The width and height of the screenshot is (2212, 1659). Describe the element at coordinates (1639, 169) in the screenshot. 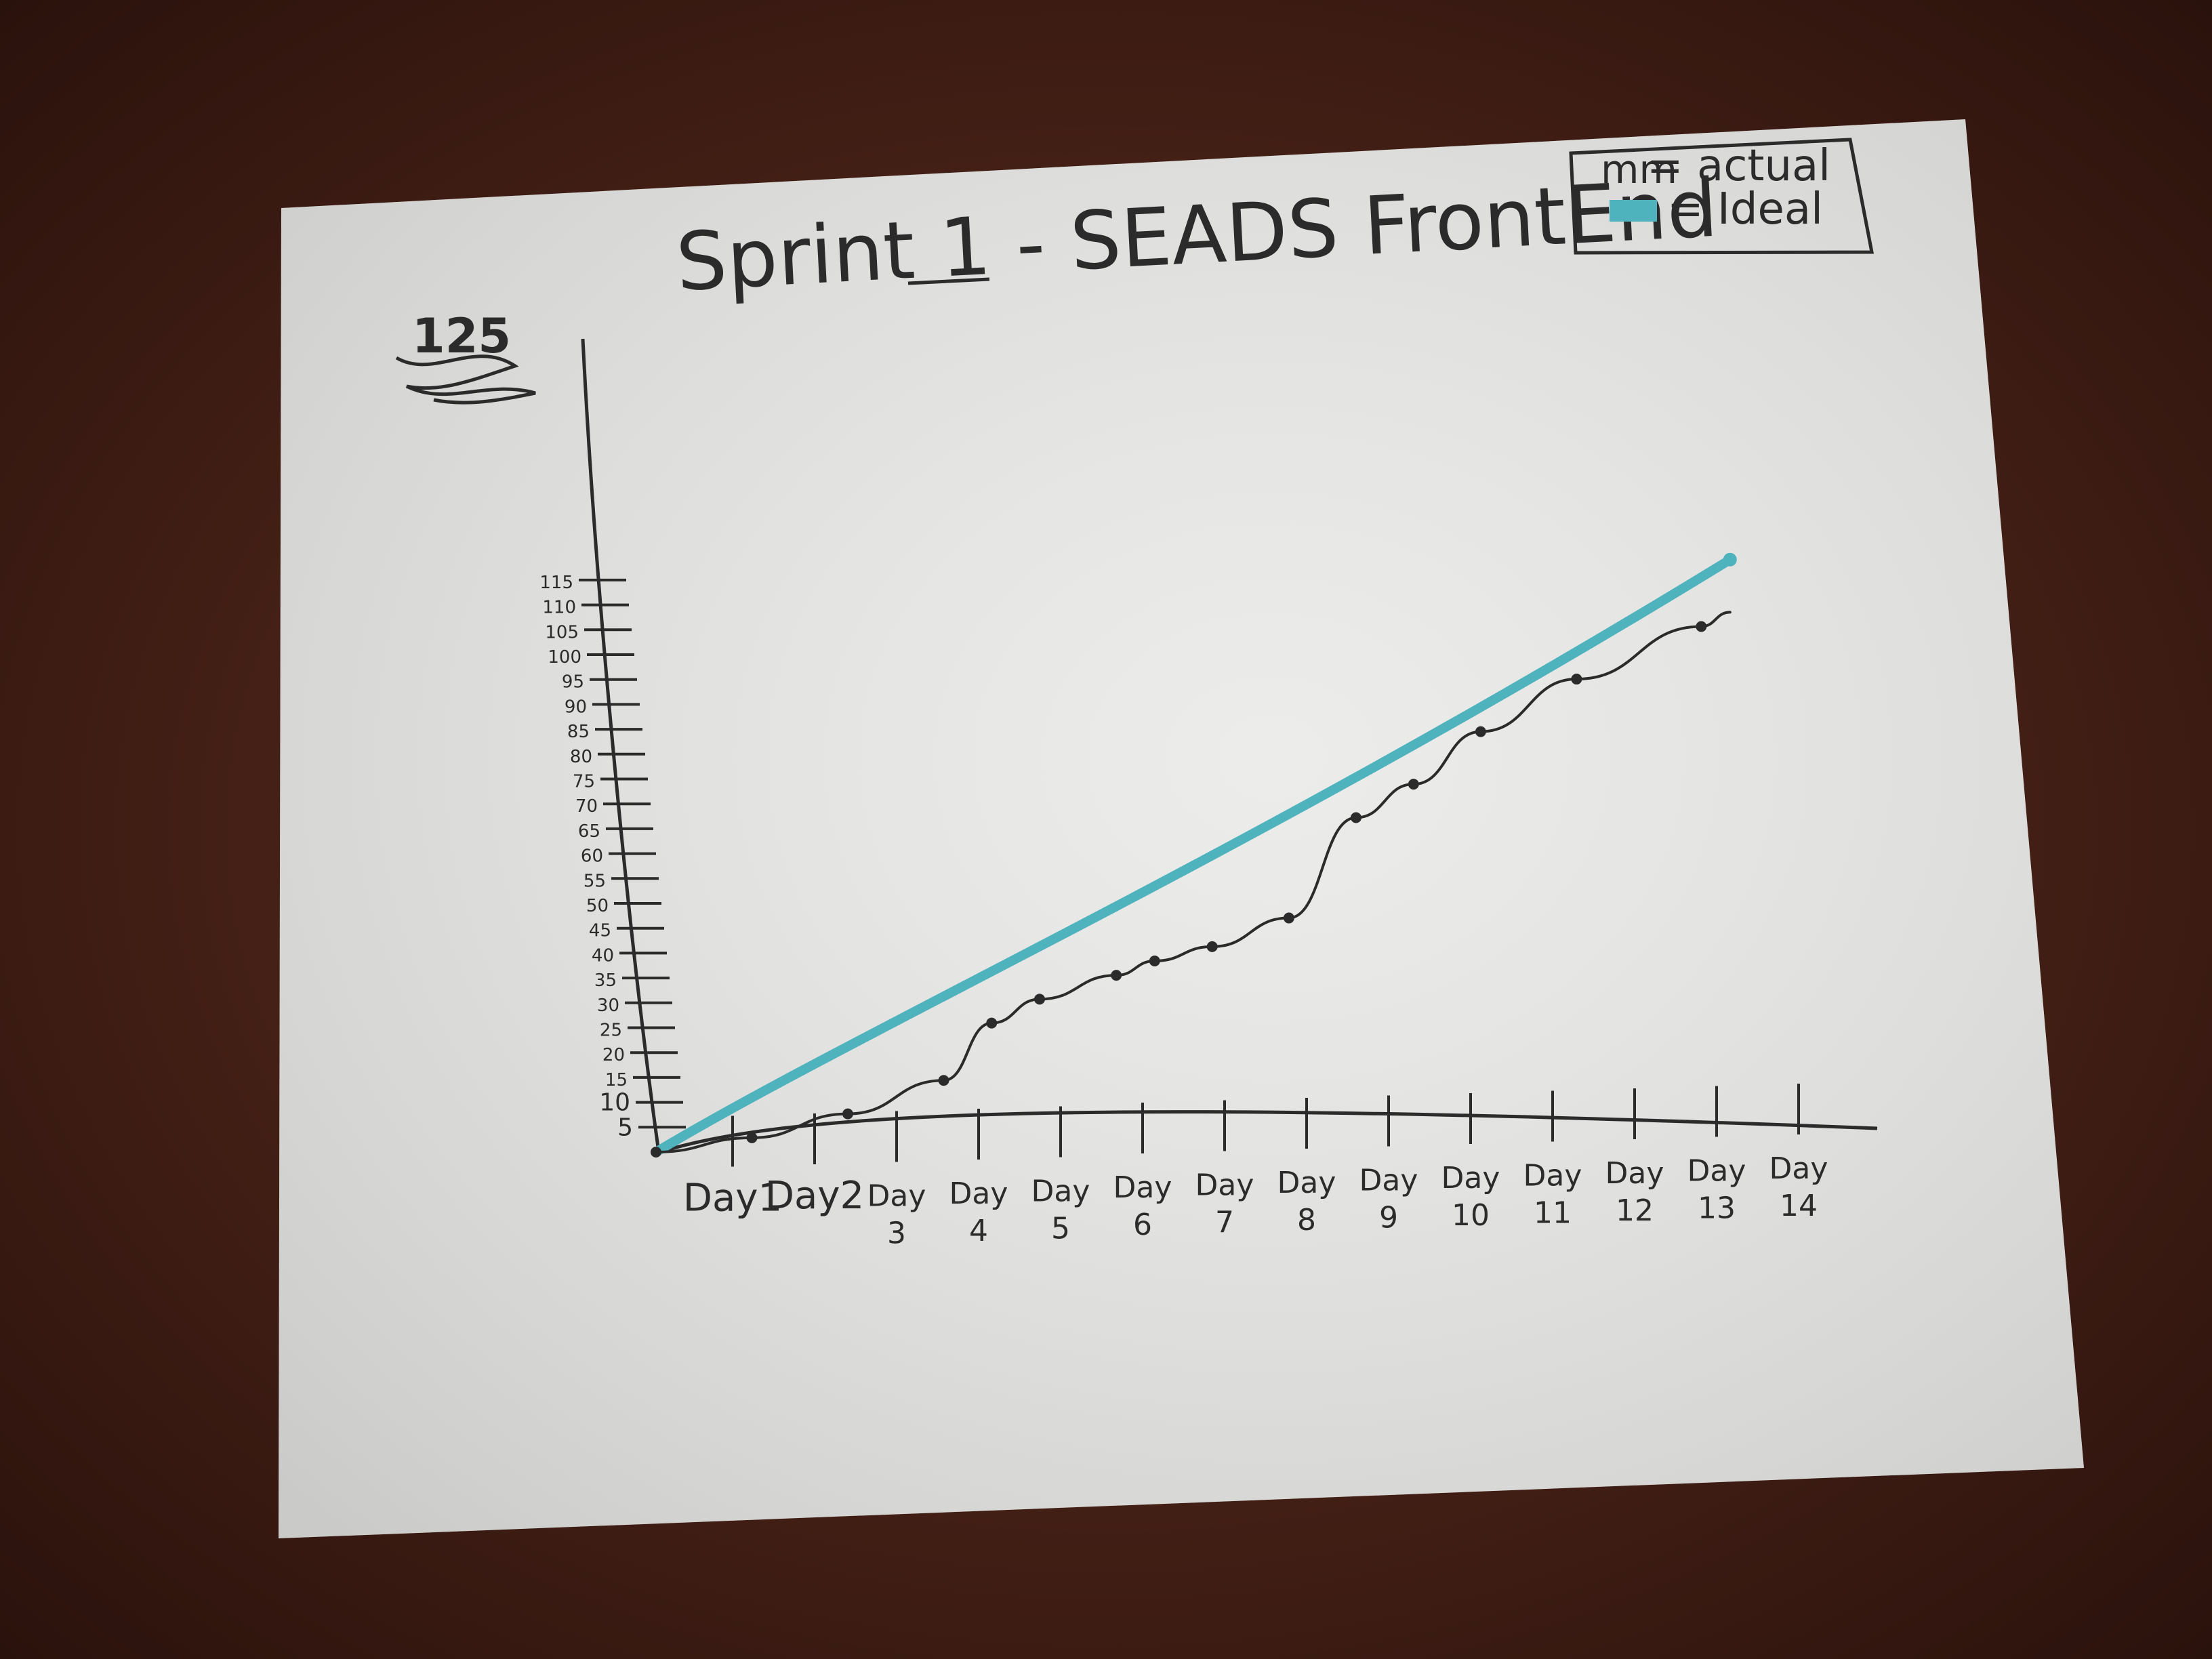

I see `legend-actual-swatch: mm` at that location.